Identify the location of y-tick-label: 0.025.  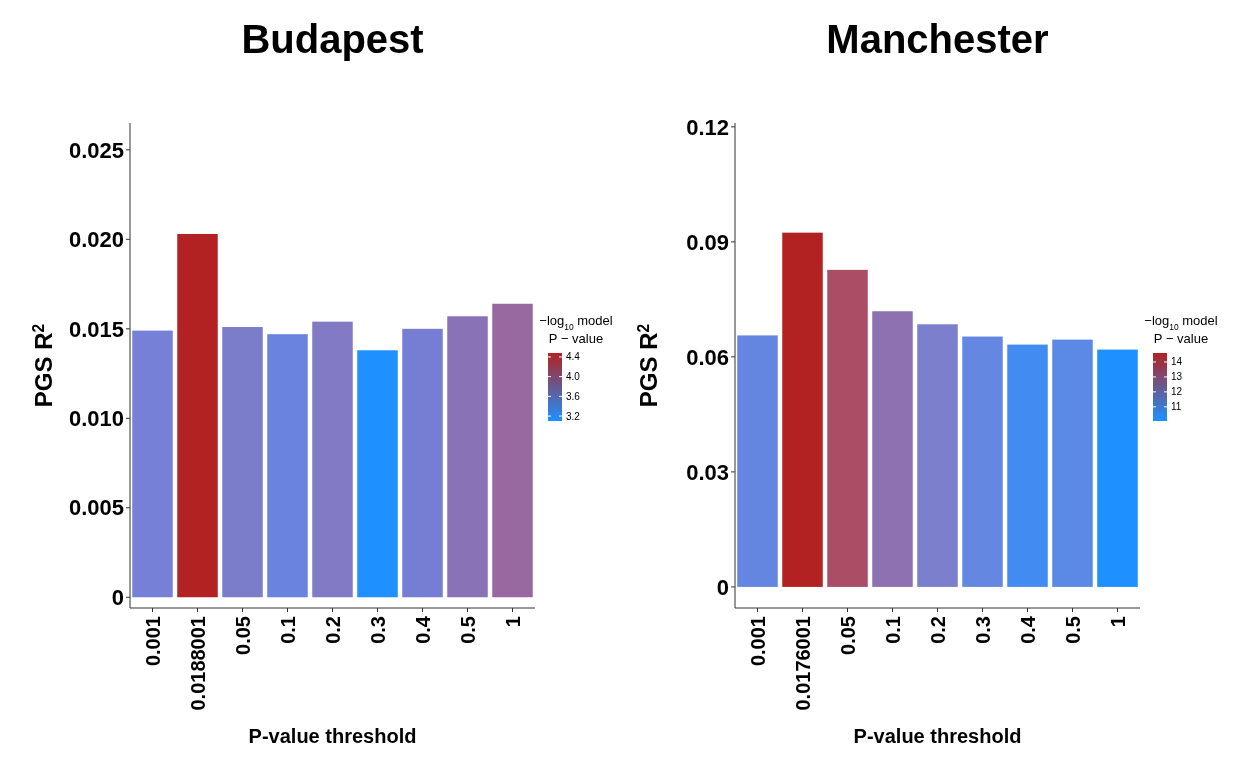
(96, 150).